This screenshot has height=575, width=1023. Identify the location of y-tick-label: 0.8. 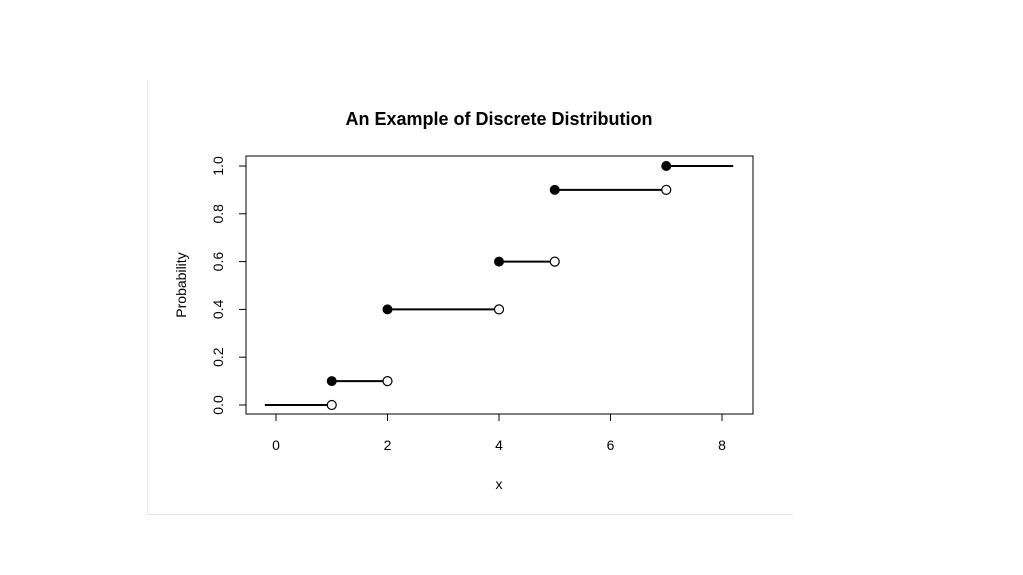
(218, 214).